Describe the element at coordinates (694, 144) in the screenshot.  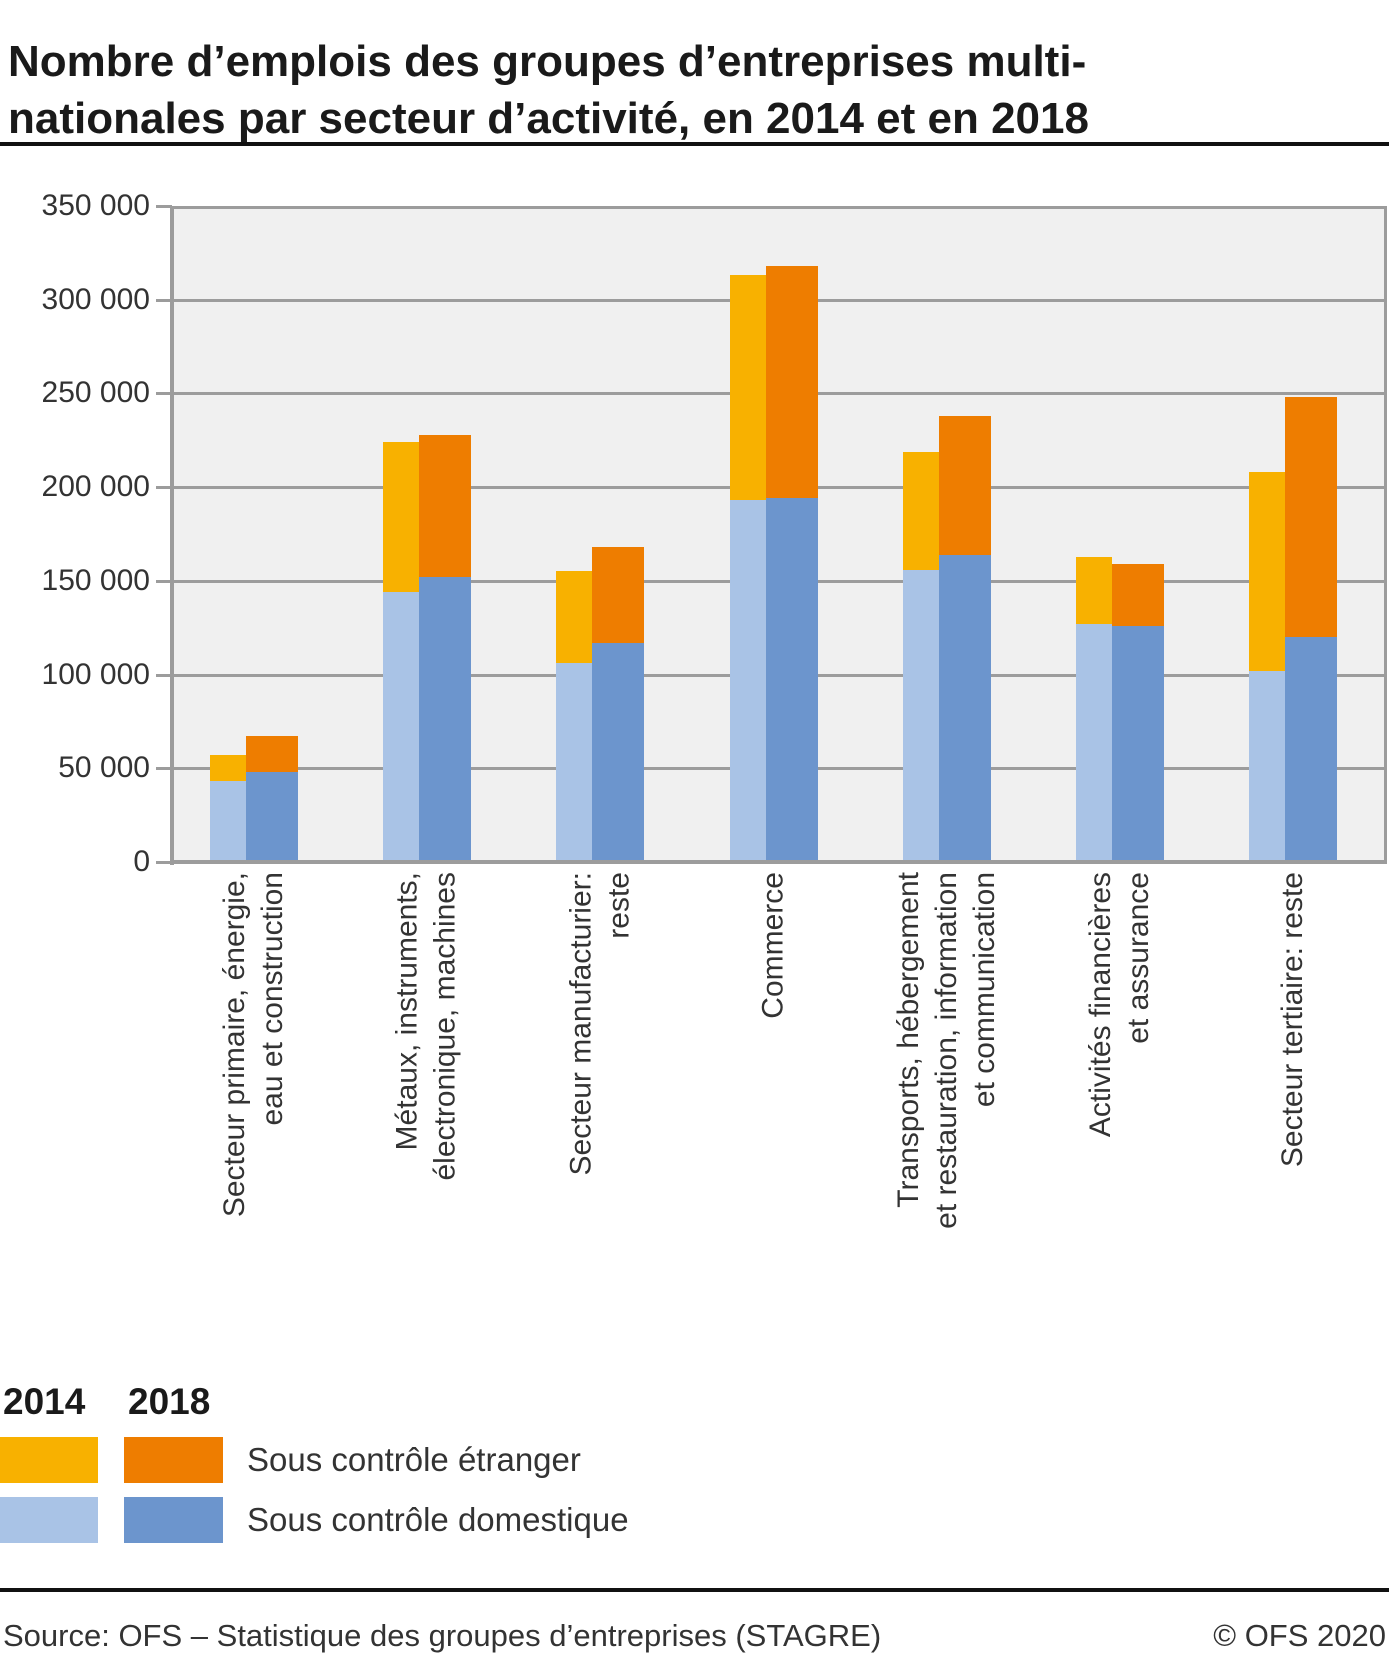
I see `title-divider` at that location.